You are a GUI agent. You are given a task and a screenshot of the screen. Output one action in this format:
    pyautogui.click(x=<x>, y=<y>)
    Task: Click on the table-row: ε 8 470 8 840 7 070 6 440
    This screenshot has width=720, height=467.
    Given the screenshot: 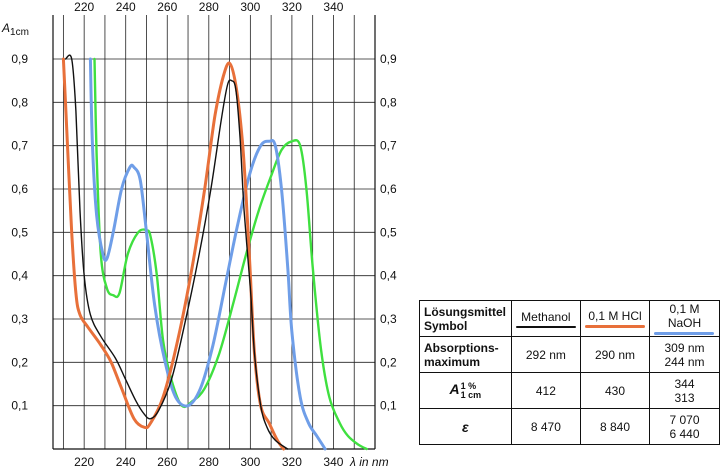 What is the action you would take?
    pyautogui.click(x=569, y=426)
    